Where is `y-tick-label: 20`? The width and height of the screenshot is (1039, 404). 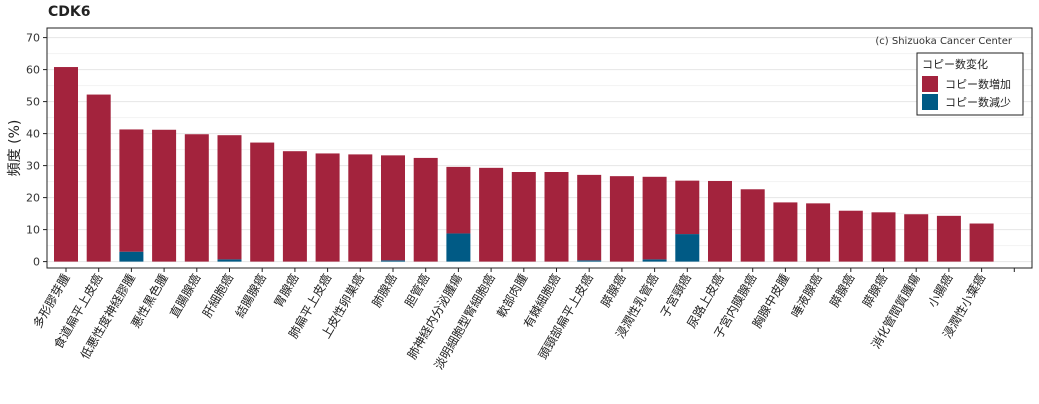 y-tick-label: 20 is located at coordinates (33, 198).